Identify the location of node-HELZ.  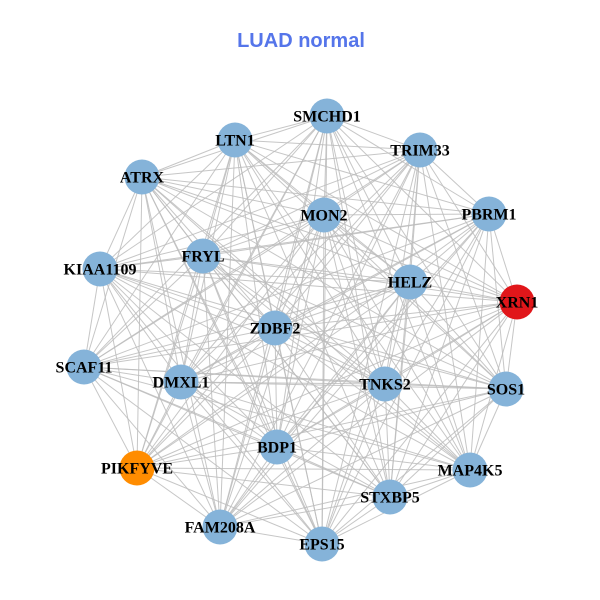
(410, 282).